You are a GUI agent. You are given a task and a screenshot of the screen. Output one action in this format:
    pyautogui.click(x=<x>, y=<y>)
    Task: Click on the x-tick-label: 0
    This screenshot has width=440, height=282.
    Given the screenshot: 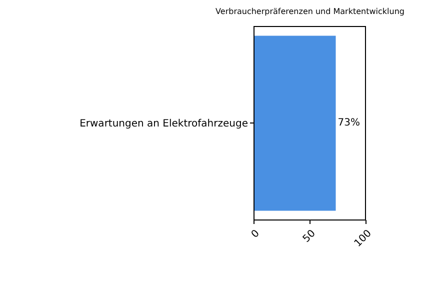 What is the action you would take?
    pyautogui.click(x=256, y=234)
    